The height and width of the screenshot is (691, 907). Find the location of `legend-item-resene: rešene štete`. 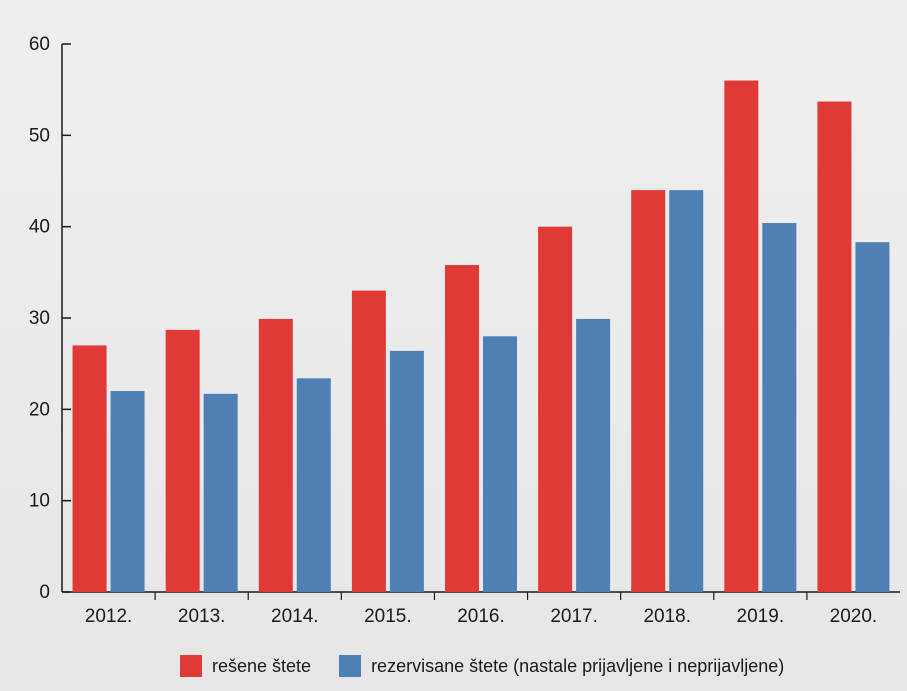

legend-item-resene: rešene štete is located at coordinates (245, 666).